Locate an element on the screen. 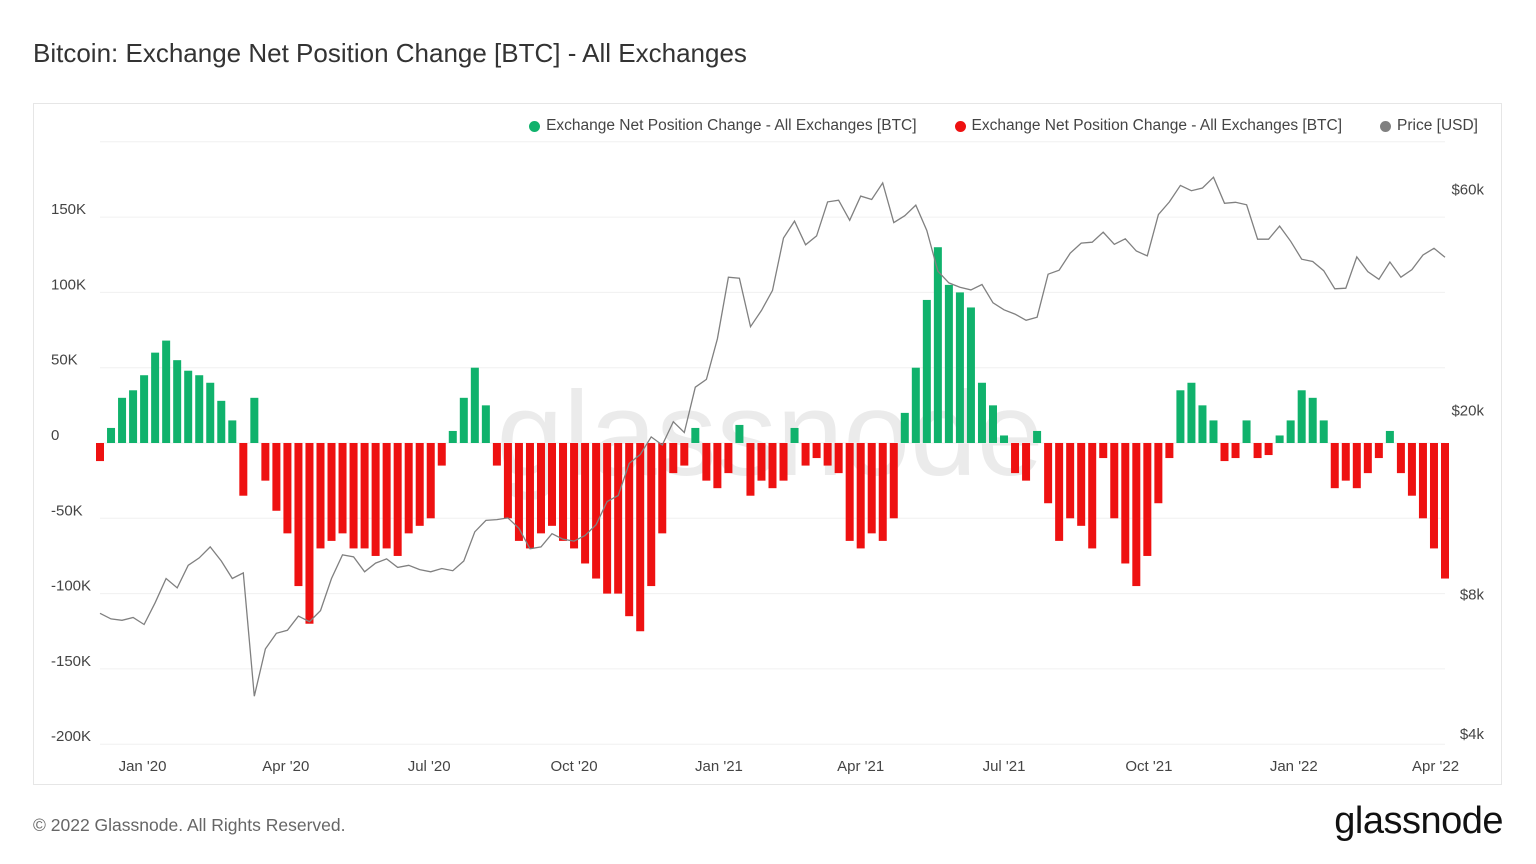 Image resolution: width=1536 pixels, height=864 pixels. x-tick-label: Apr '21 is located at coordinates (860, 766).